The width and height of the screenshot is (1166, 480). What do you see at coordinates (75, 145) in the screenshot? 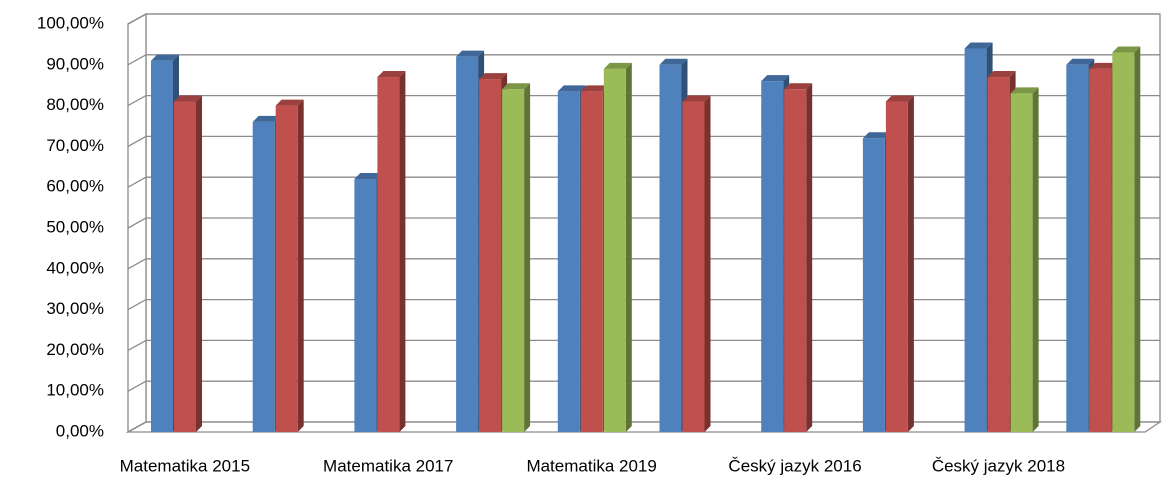
I see `y-tick-label: 70,00%` at bounding box center [75, 145].